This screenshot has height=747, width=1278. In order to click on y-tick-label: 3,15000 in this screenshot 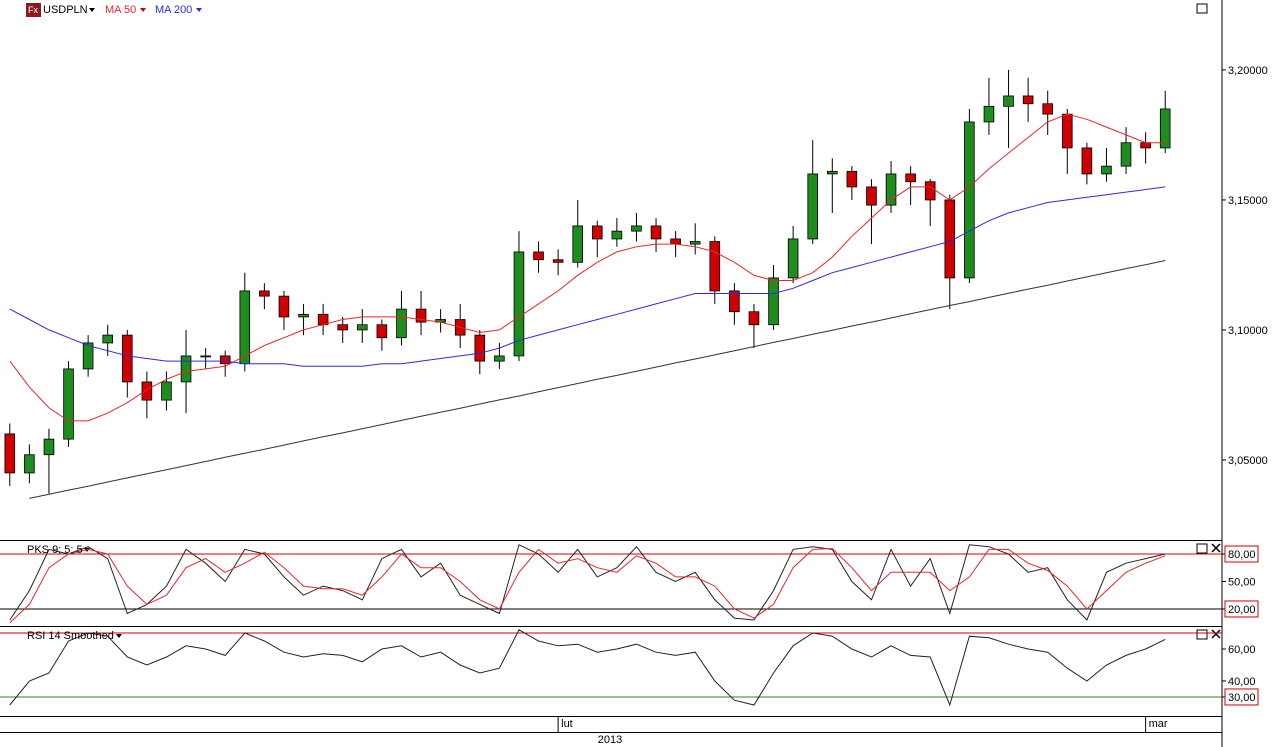, I will do `click(1248, 201)`.